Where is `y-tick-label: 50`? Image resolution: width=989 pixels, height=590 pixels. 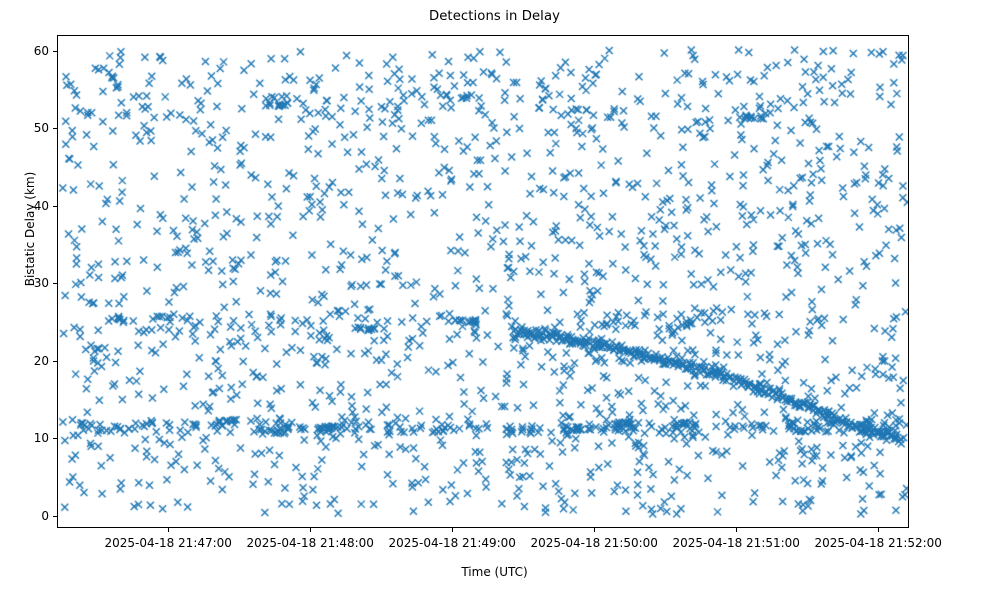 y-tick-label: 50 is located at coordinates (41, 128).